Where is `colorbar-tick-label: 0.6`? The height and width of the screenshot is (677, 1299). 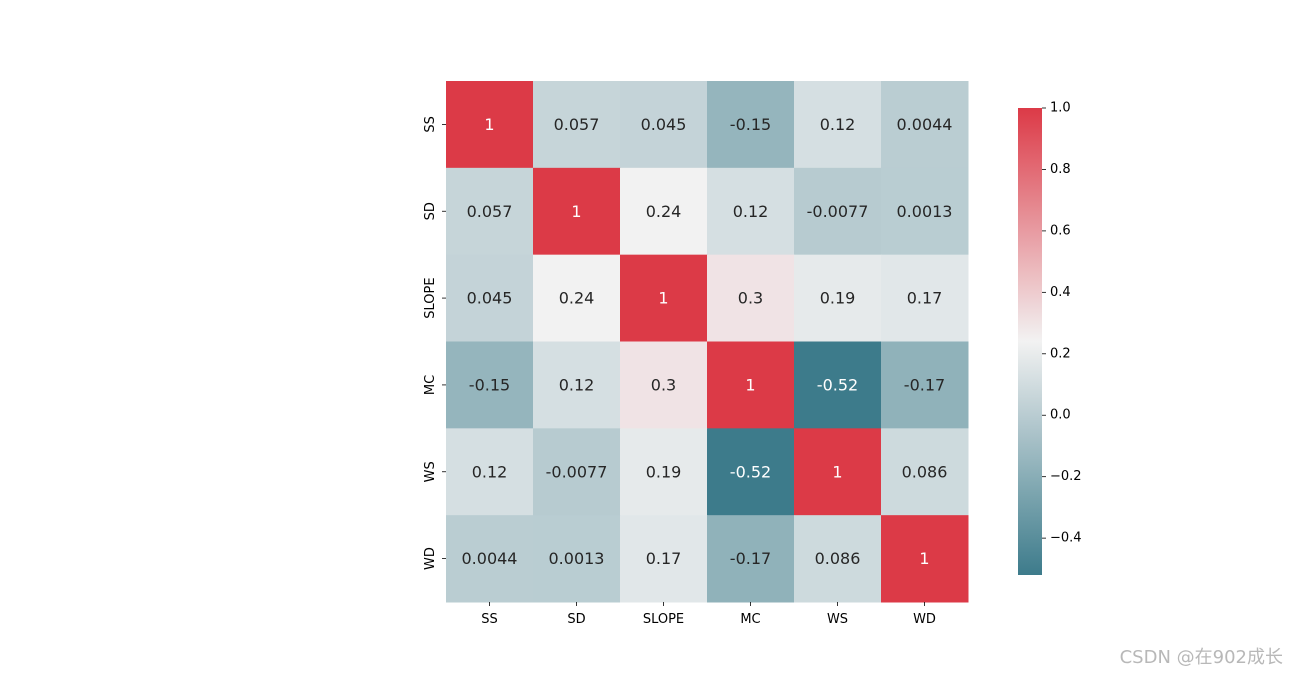
colorbar-tick-label: 0.6 is located at coordinates (1060, 230).